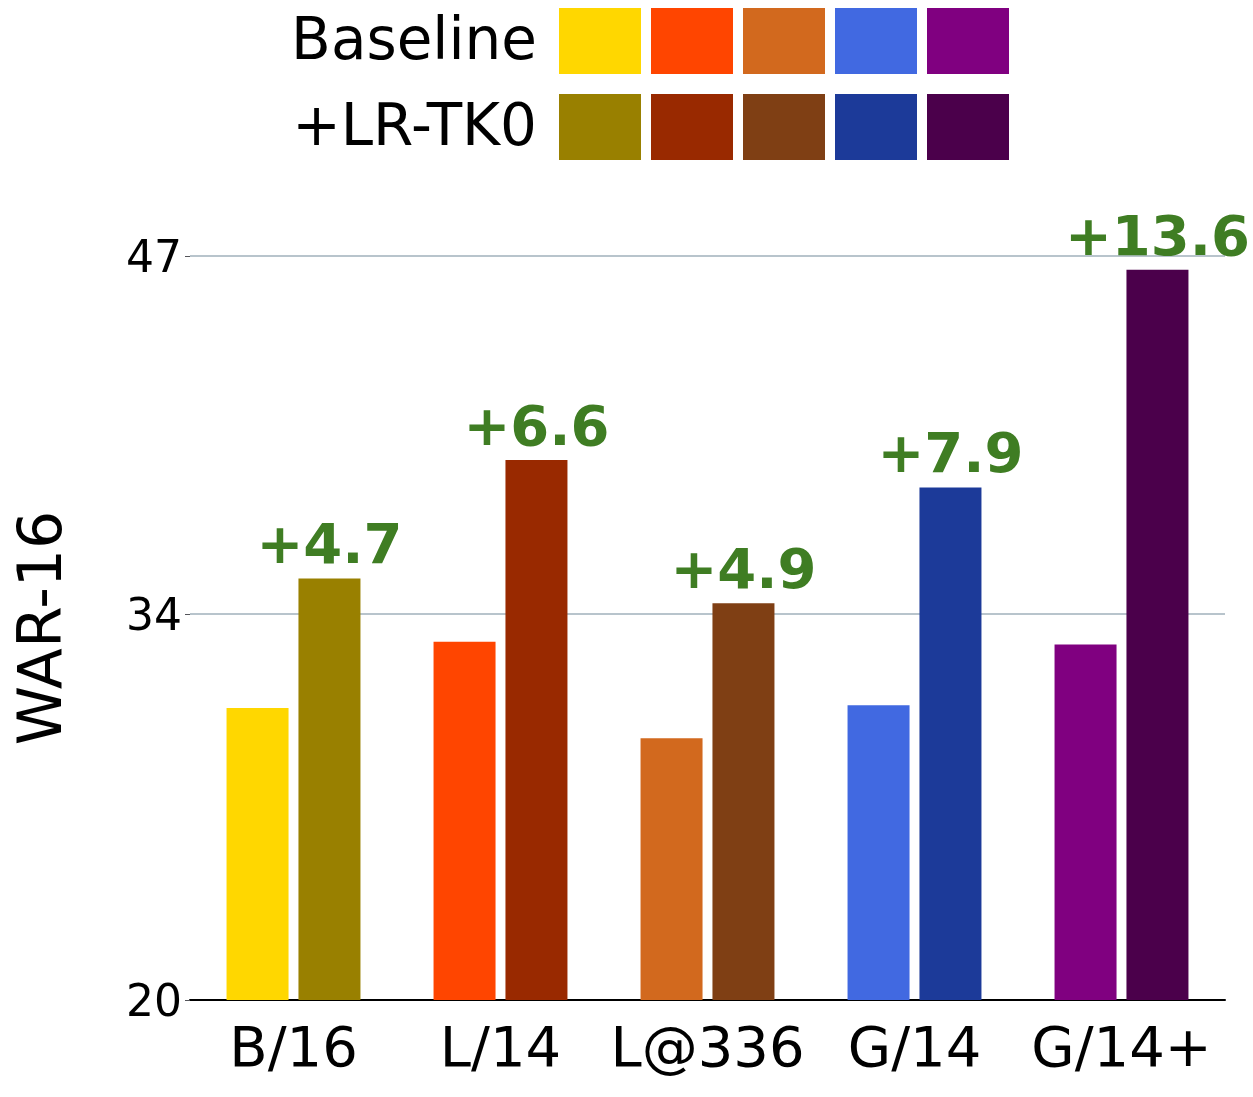  Describe the element at coordinates (536, 425) in the screenshot. I see `annotation: +6.6` at that location.